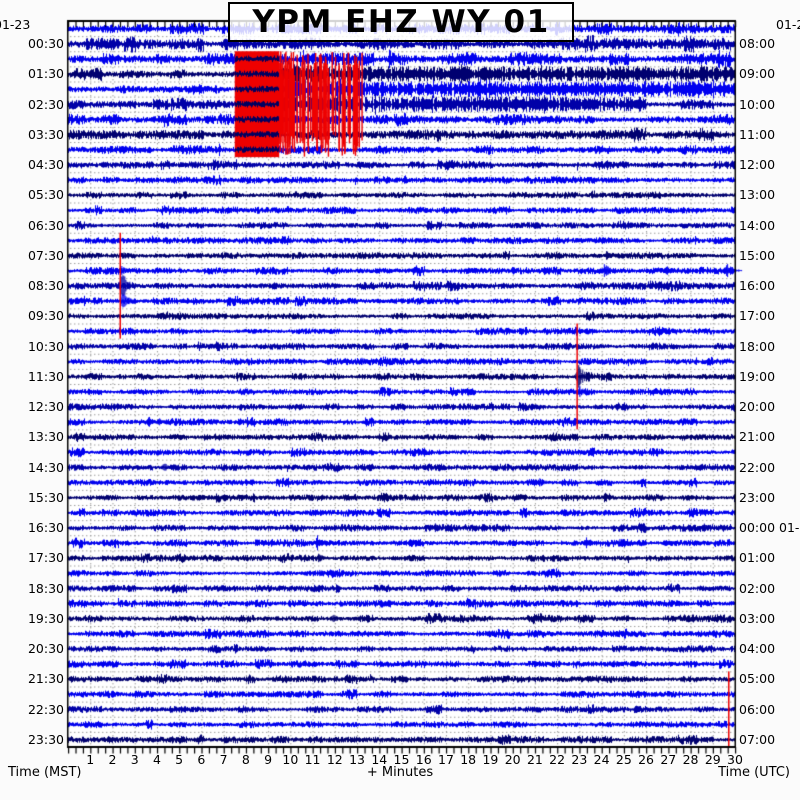 The image size is (800, 800). What do you see at coordinates (45, 346) in the screenshot?
I see `left-time-label: 10:30` at bounding box center [45, 346].